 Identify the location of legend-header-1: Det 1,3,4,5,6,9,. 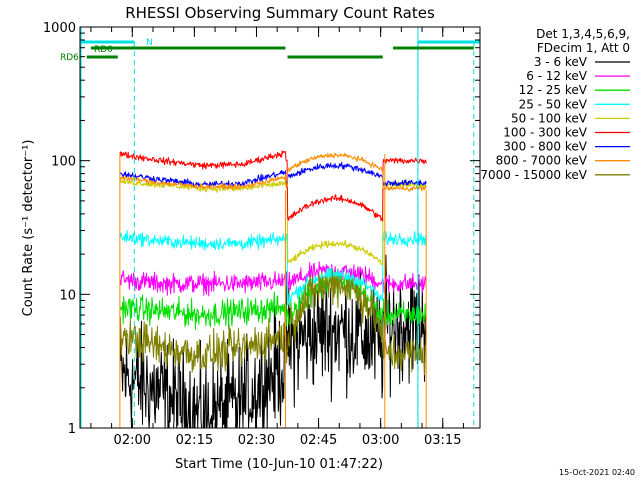
(583, 34).